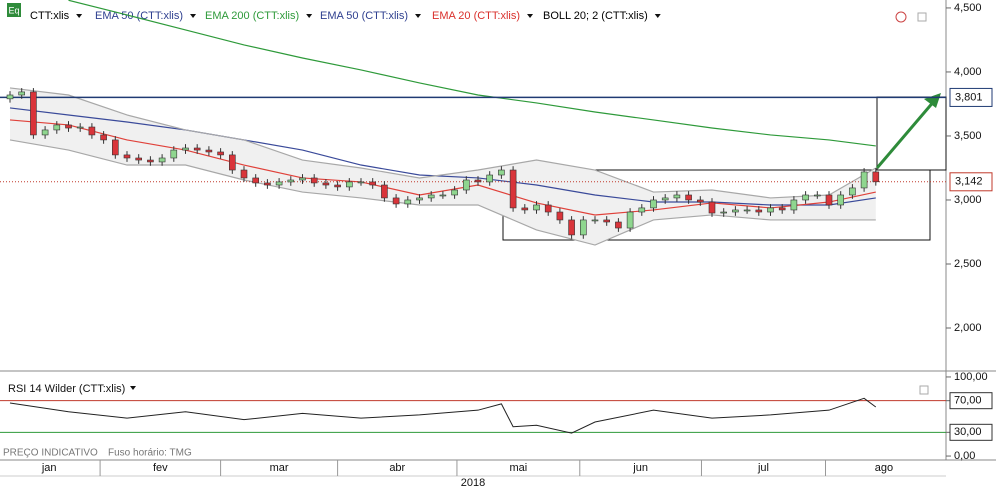  What do you see at coordinates (971, 377) in the screenshot?
I see `rsi-tick-label: 100,00` at bounding box center [971, 377].